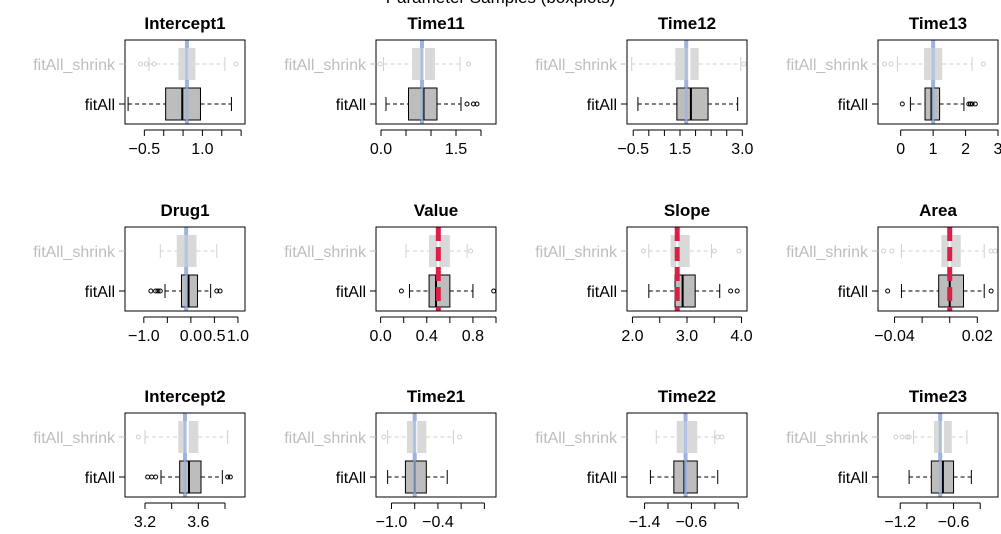 Image resolution: width=1001 pixels, height=534 pixels. I want to click on x-tick-label: 4.0, so click(741, 336).